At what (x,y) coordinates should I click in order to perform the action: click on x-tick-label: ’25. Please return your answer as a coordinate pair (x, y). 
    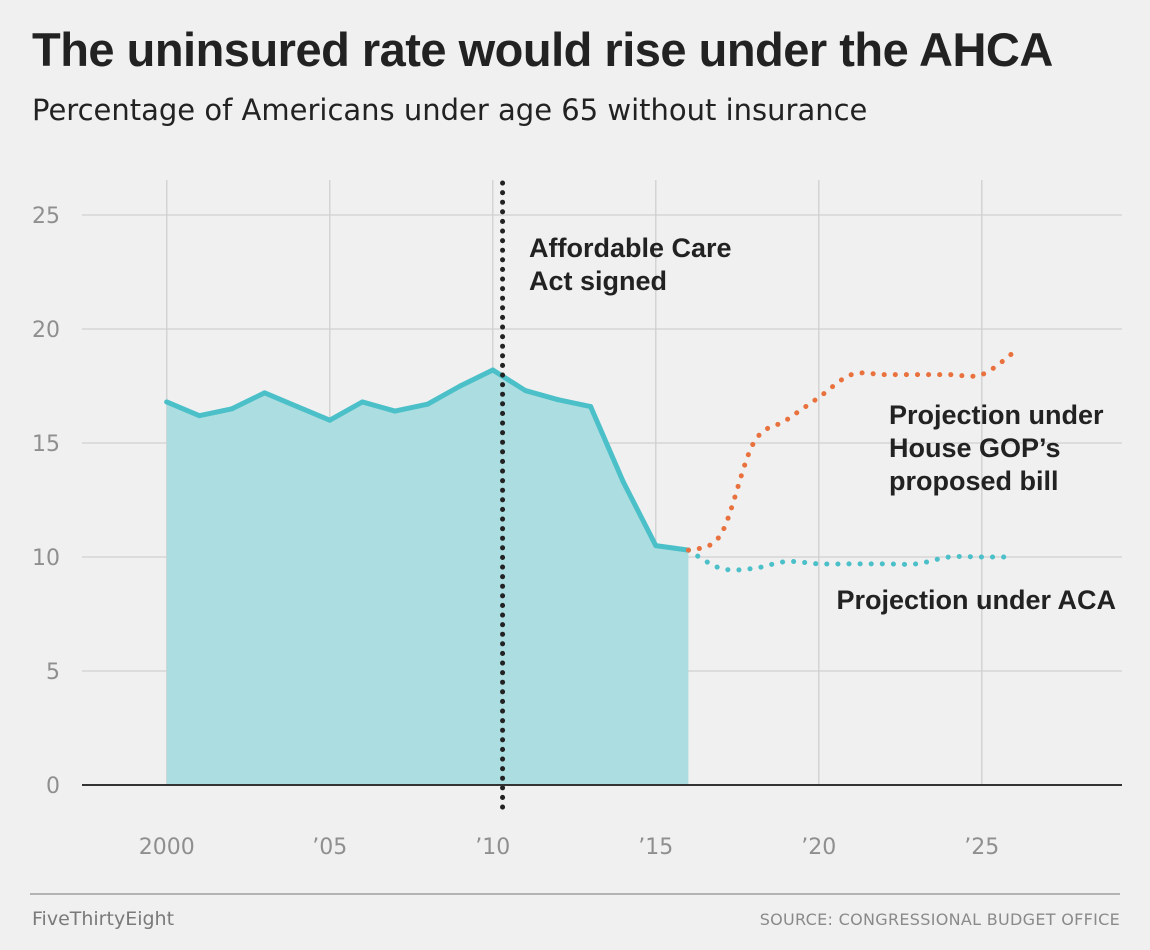
    Looking at the image, I should click on (981, 847).